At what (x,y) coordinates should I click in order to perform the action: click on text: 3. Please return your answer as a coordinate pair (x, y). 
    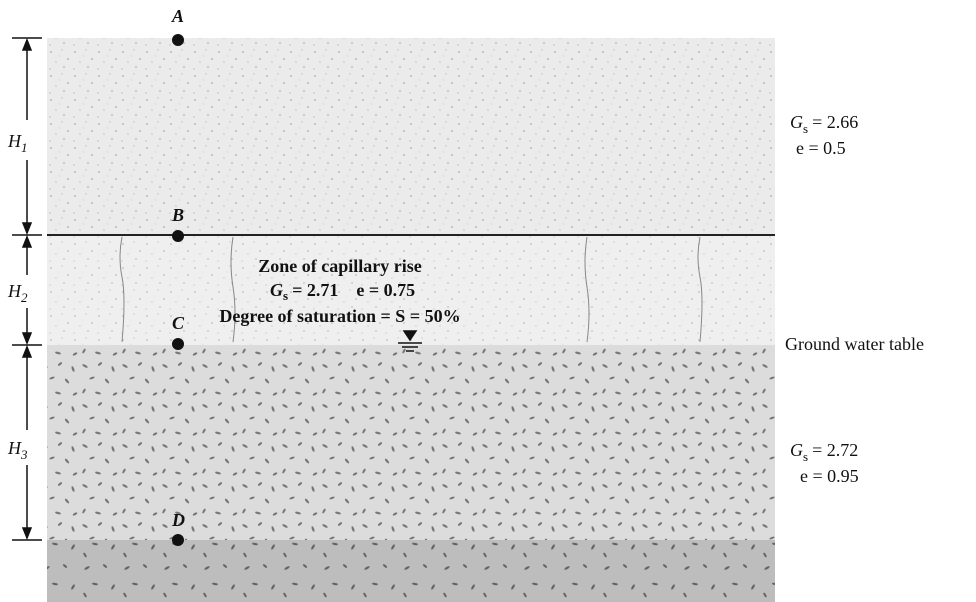
    Looking at the image, I should click on (24, 454).